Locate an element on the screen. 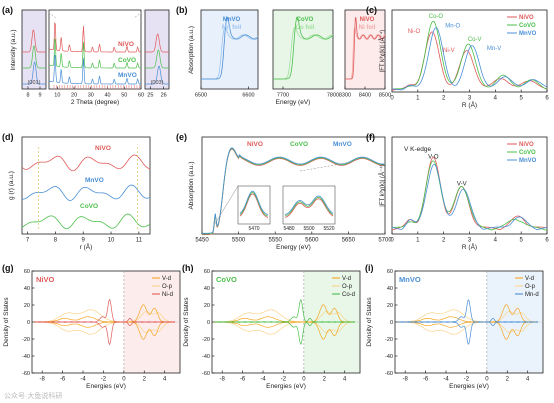  x-tick-label: -6 is located at coordinates (243, 380).